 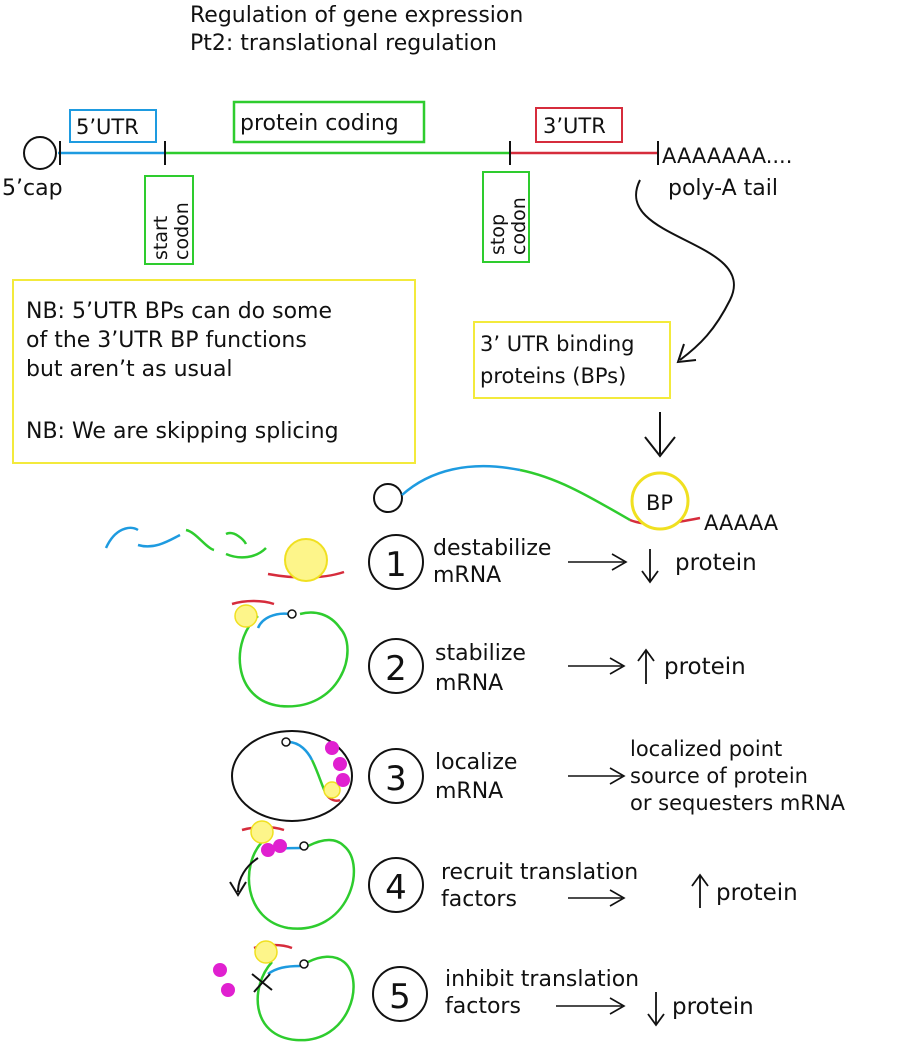 What do you see at coordinates (400, 997) in the screenshot?
I see `number-5: 5` at bounding box center [400, 997].